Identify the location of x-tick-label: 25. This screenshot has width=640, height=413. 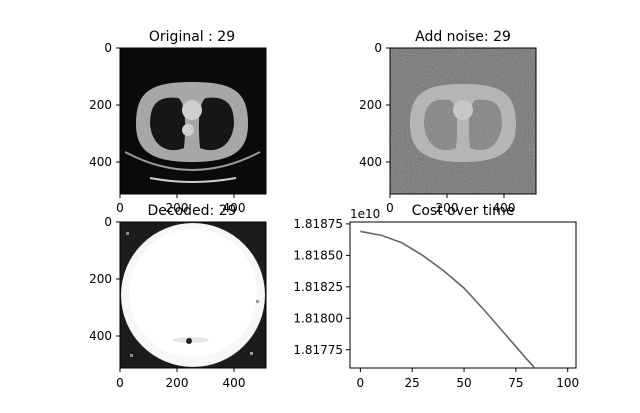
(412, 383).